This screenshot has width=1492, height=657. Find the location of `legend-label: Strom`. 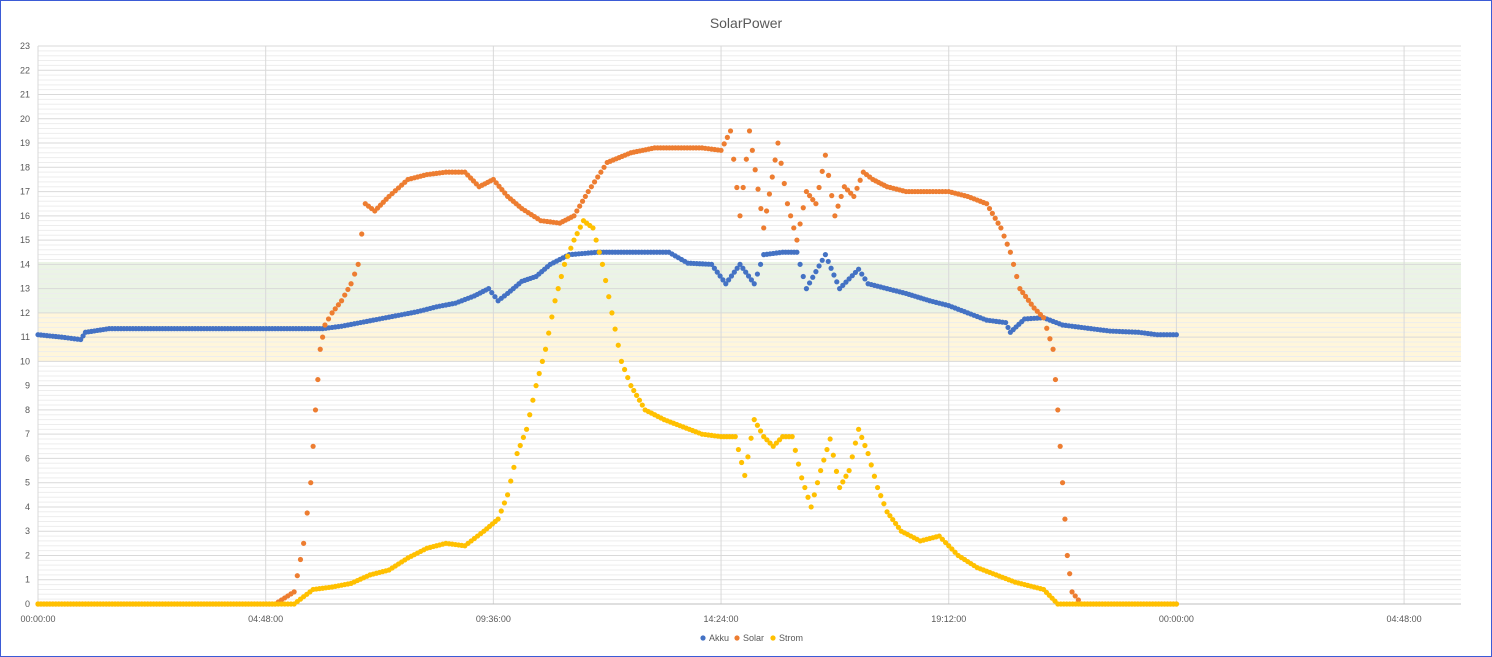

legend-label: Strom is located at coordinates (791, 638).